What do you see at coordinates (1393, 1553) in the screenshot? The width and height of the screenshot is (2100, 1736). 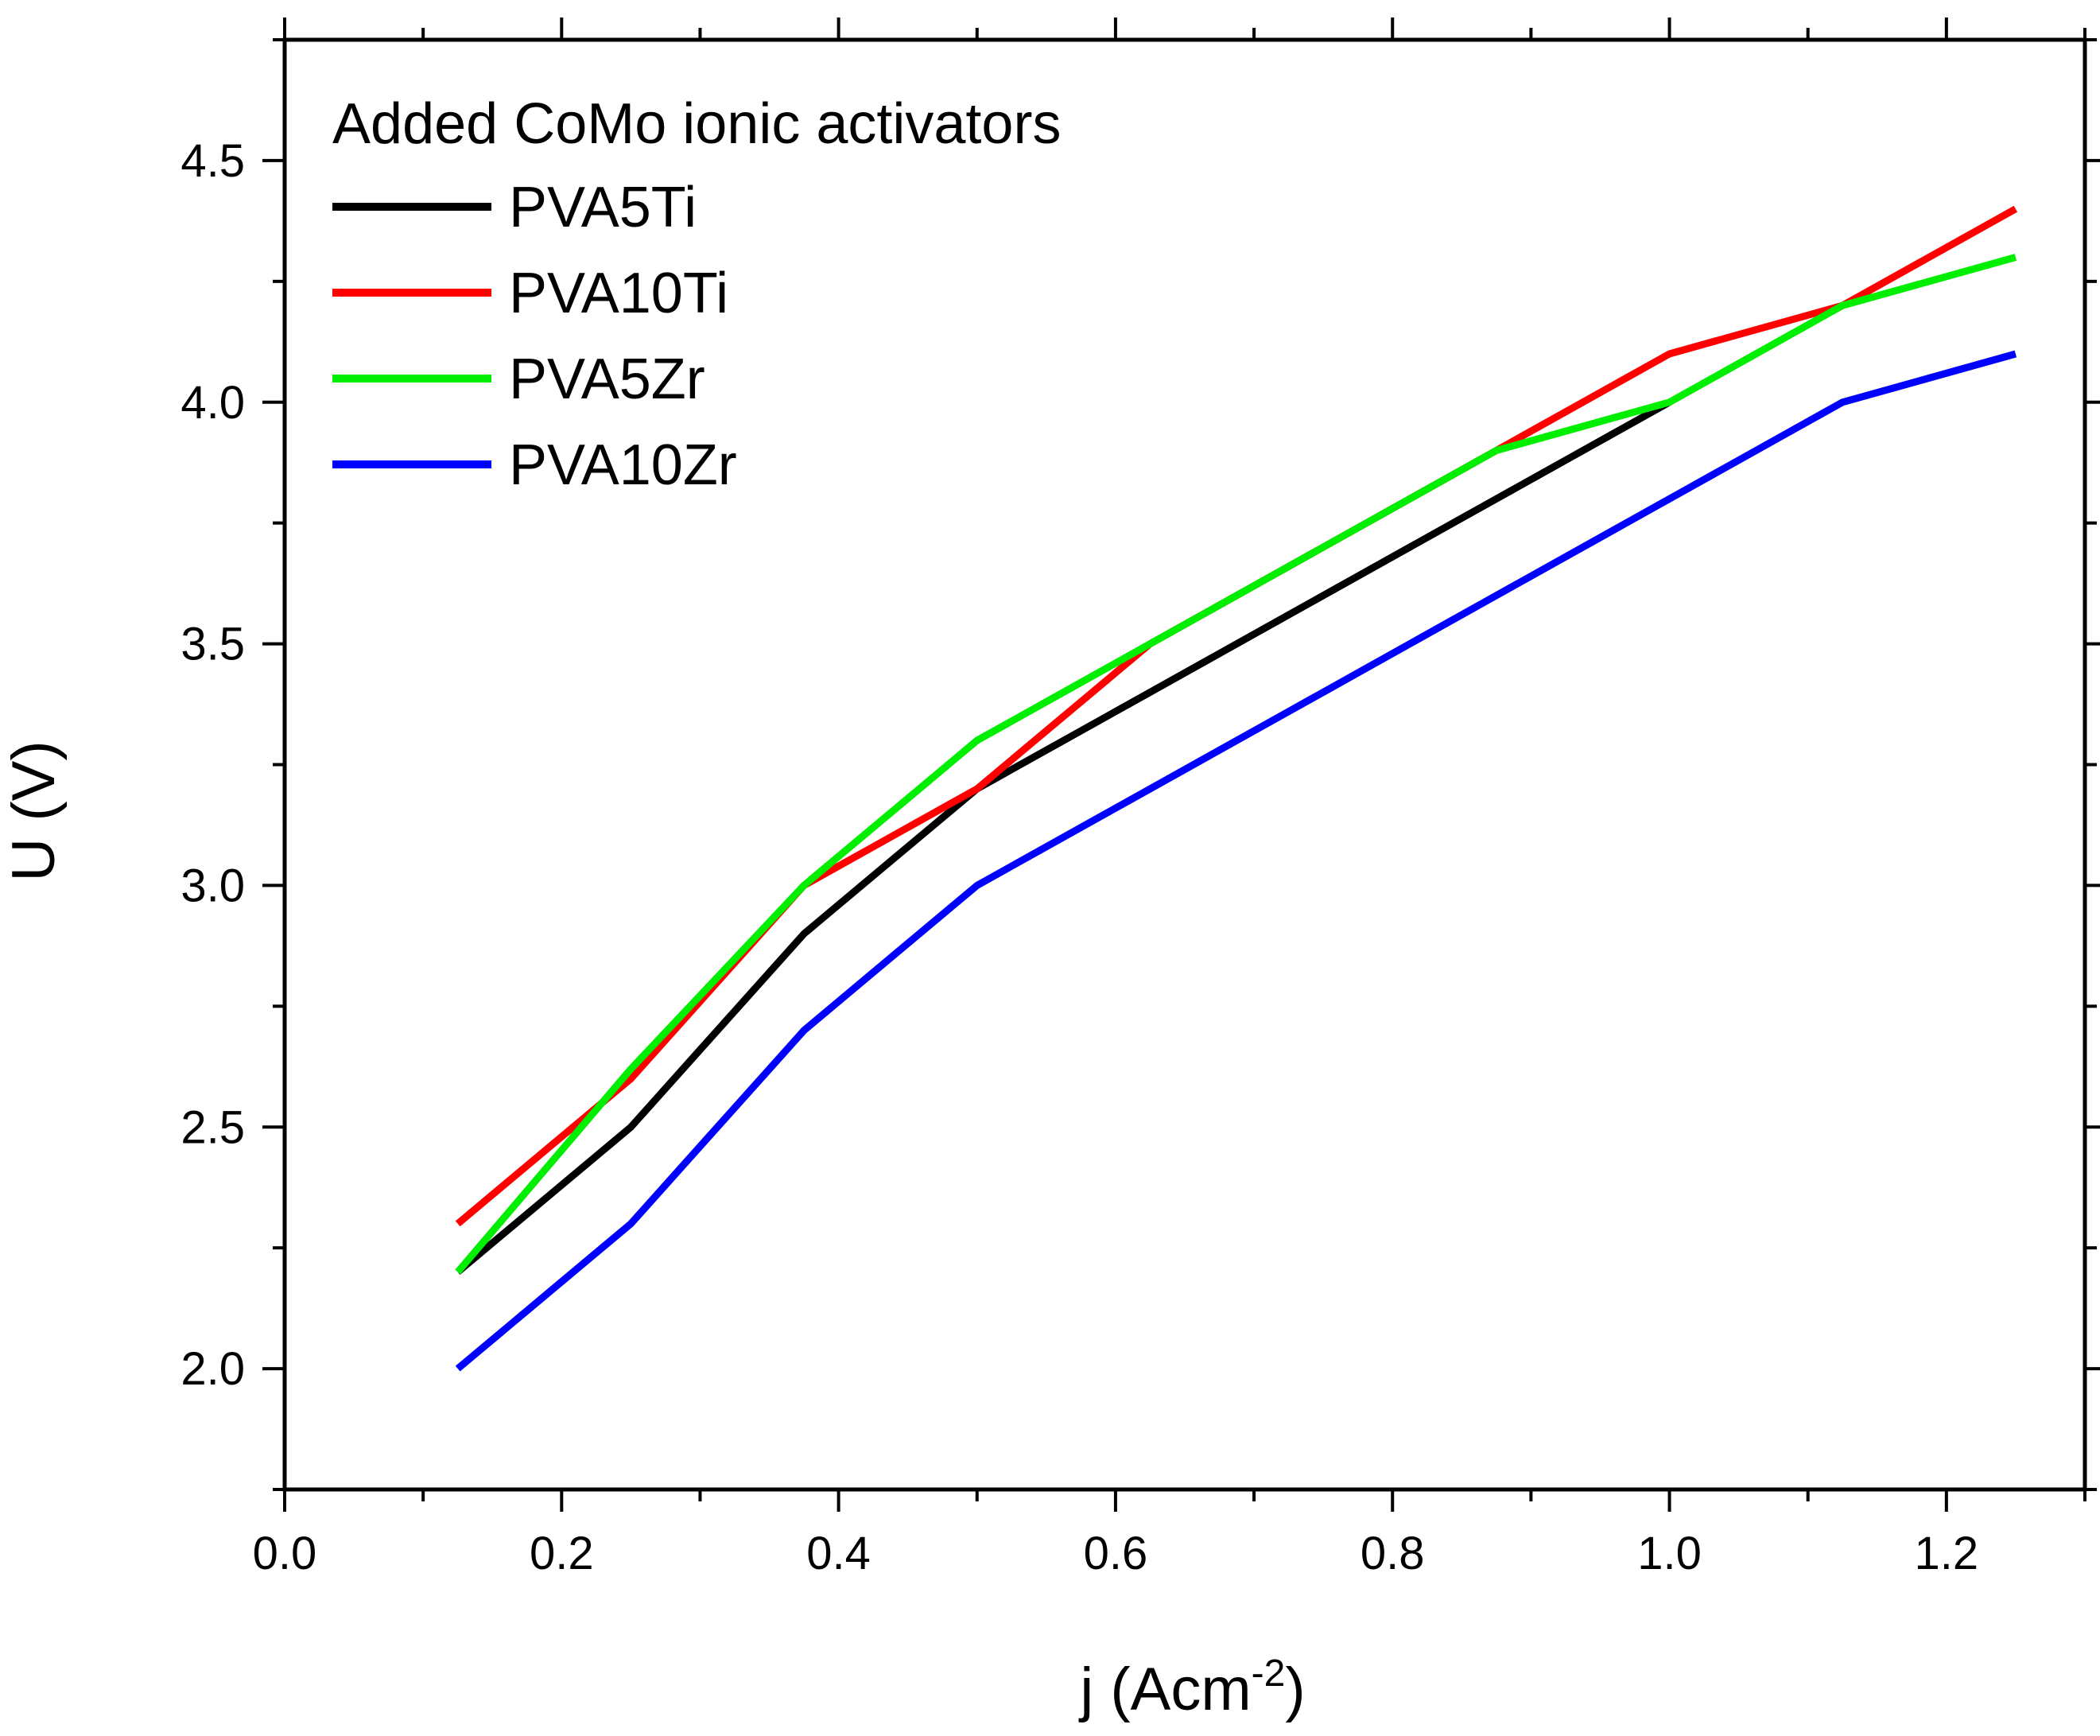 I see `x-tick-label: 0.8` at bounding box center [1393, 1553].